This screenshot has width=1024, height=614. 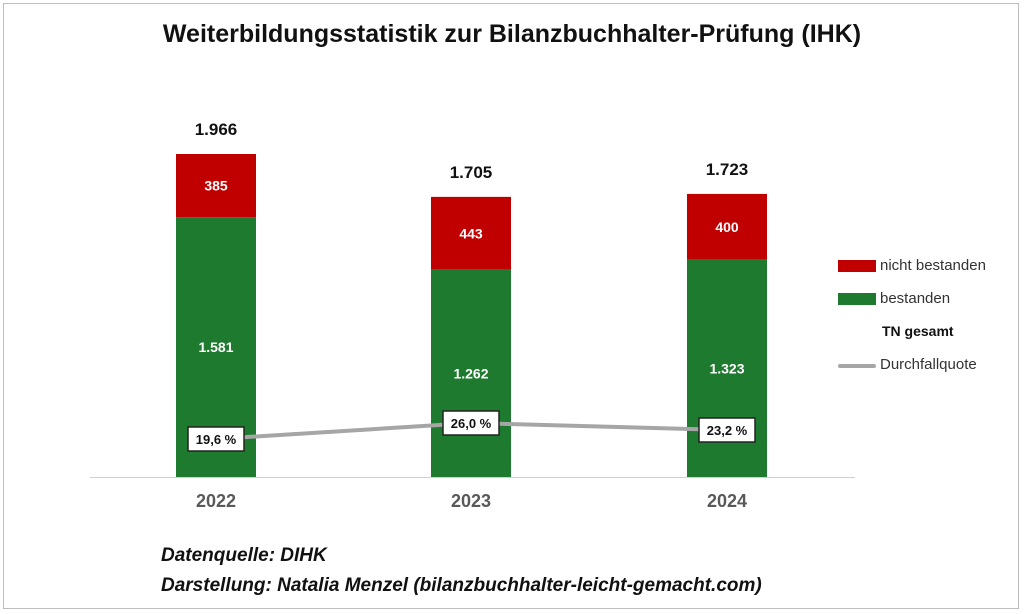 I want to click on rate-label-2024: 23,2 %, so click(x=727, y=430).